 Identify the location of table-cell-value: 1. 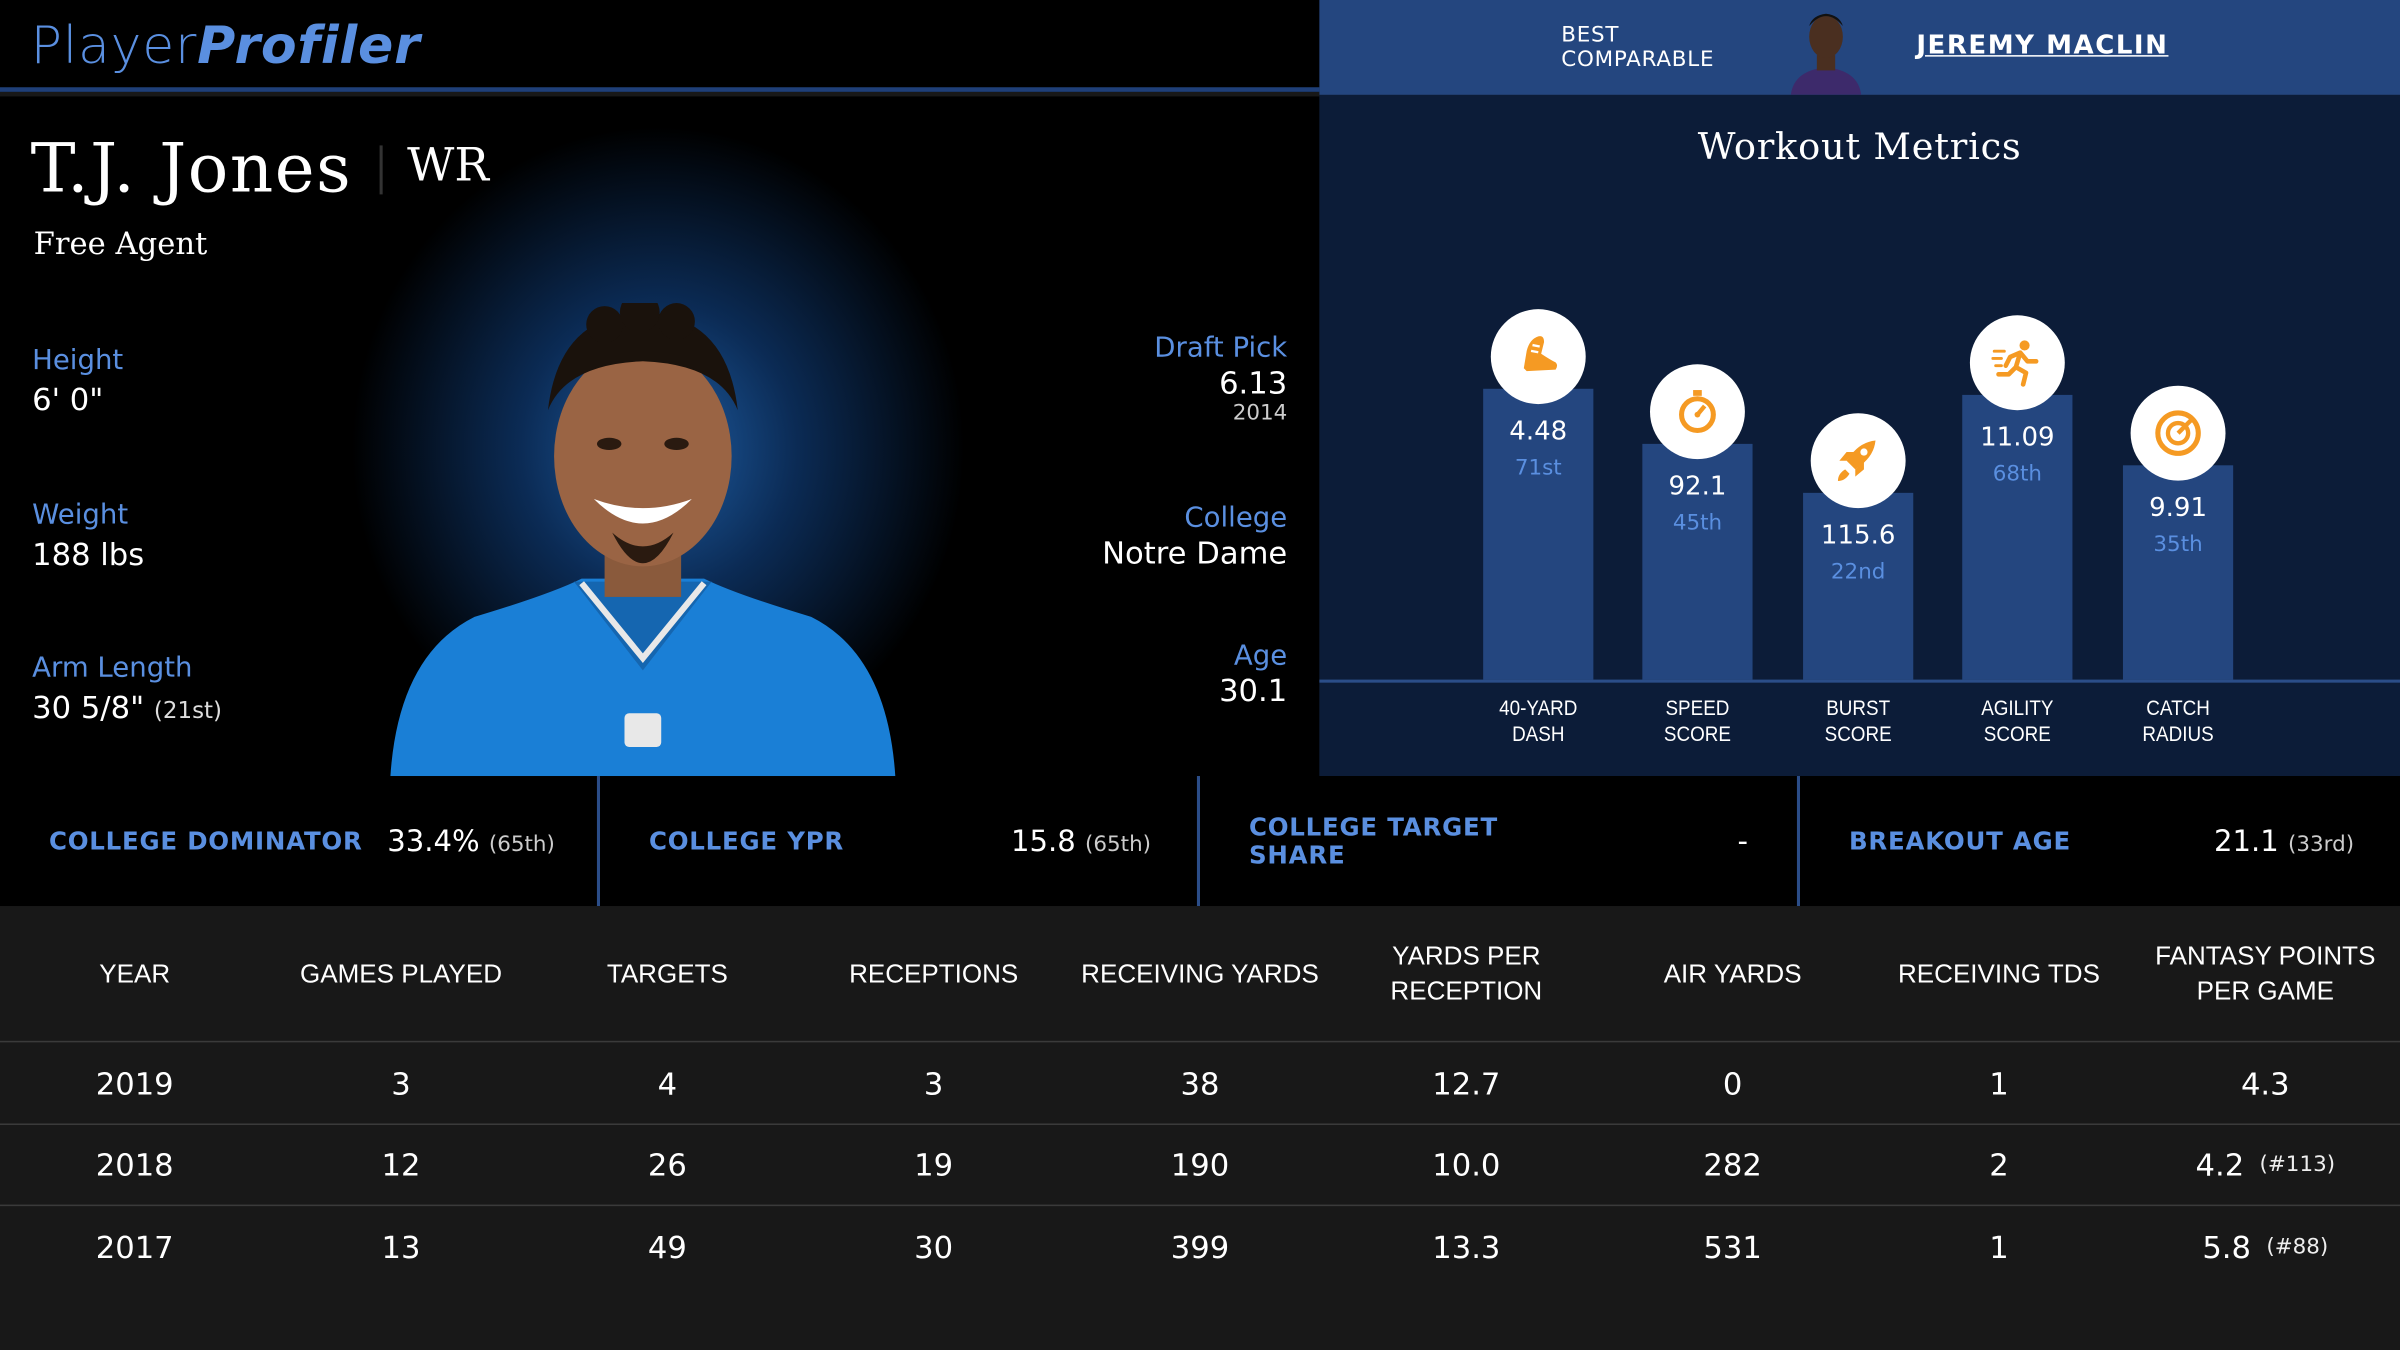
(1999, 1083).